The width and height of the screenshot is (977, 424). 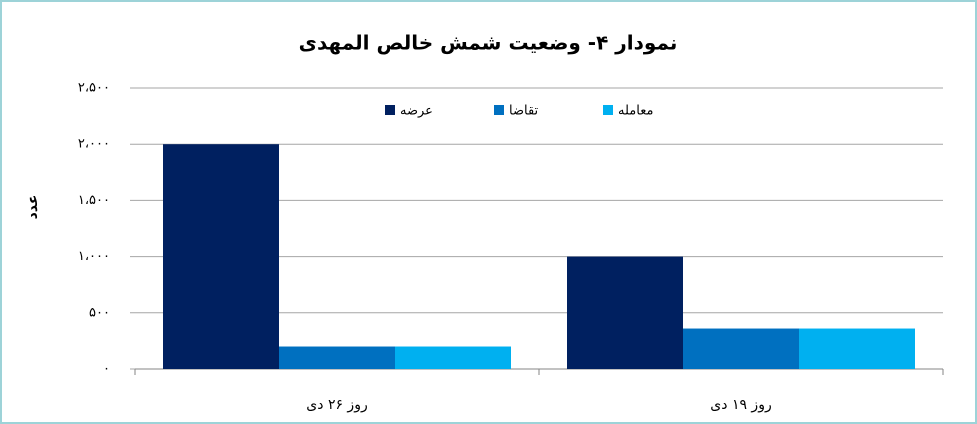 What do you see at coordinates (33, 207) in the screenshot?
I see `y-axis-label: عدد` at bounding box center [33, 207].